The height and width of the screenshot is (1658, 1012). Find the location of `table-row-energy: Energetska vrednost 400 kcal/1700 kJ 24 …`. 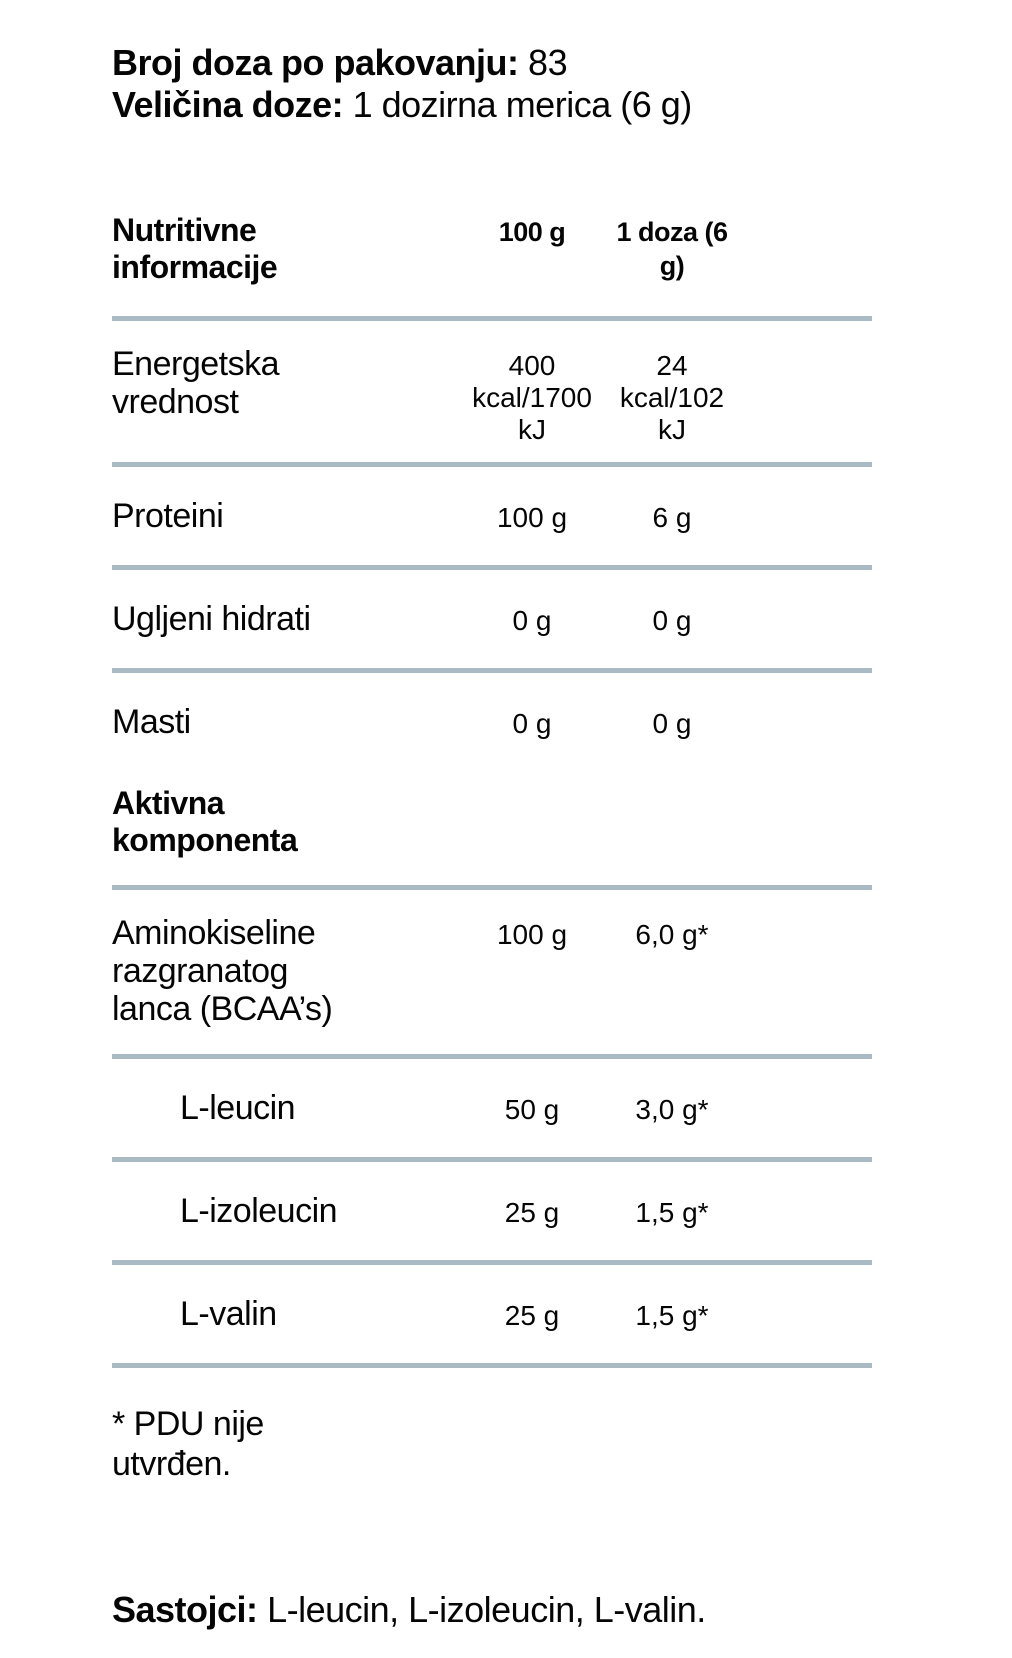

table-row-energy: Energetska vrednost 400 kcal/1700 kJ 24 … is located at coordinates (492, 391).